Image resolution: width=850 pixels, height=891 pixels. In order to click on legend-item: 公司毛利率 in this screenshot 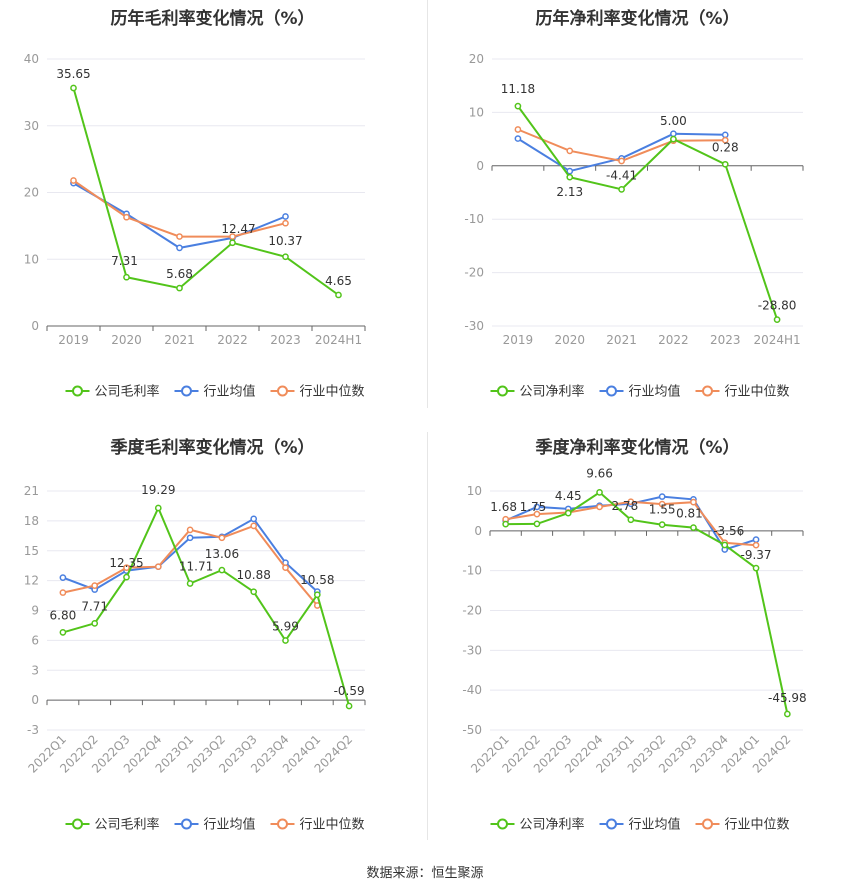, I will do `click(112, 392)`.